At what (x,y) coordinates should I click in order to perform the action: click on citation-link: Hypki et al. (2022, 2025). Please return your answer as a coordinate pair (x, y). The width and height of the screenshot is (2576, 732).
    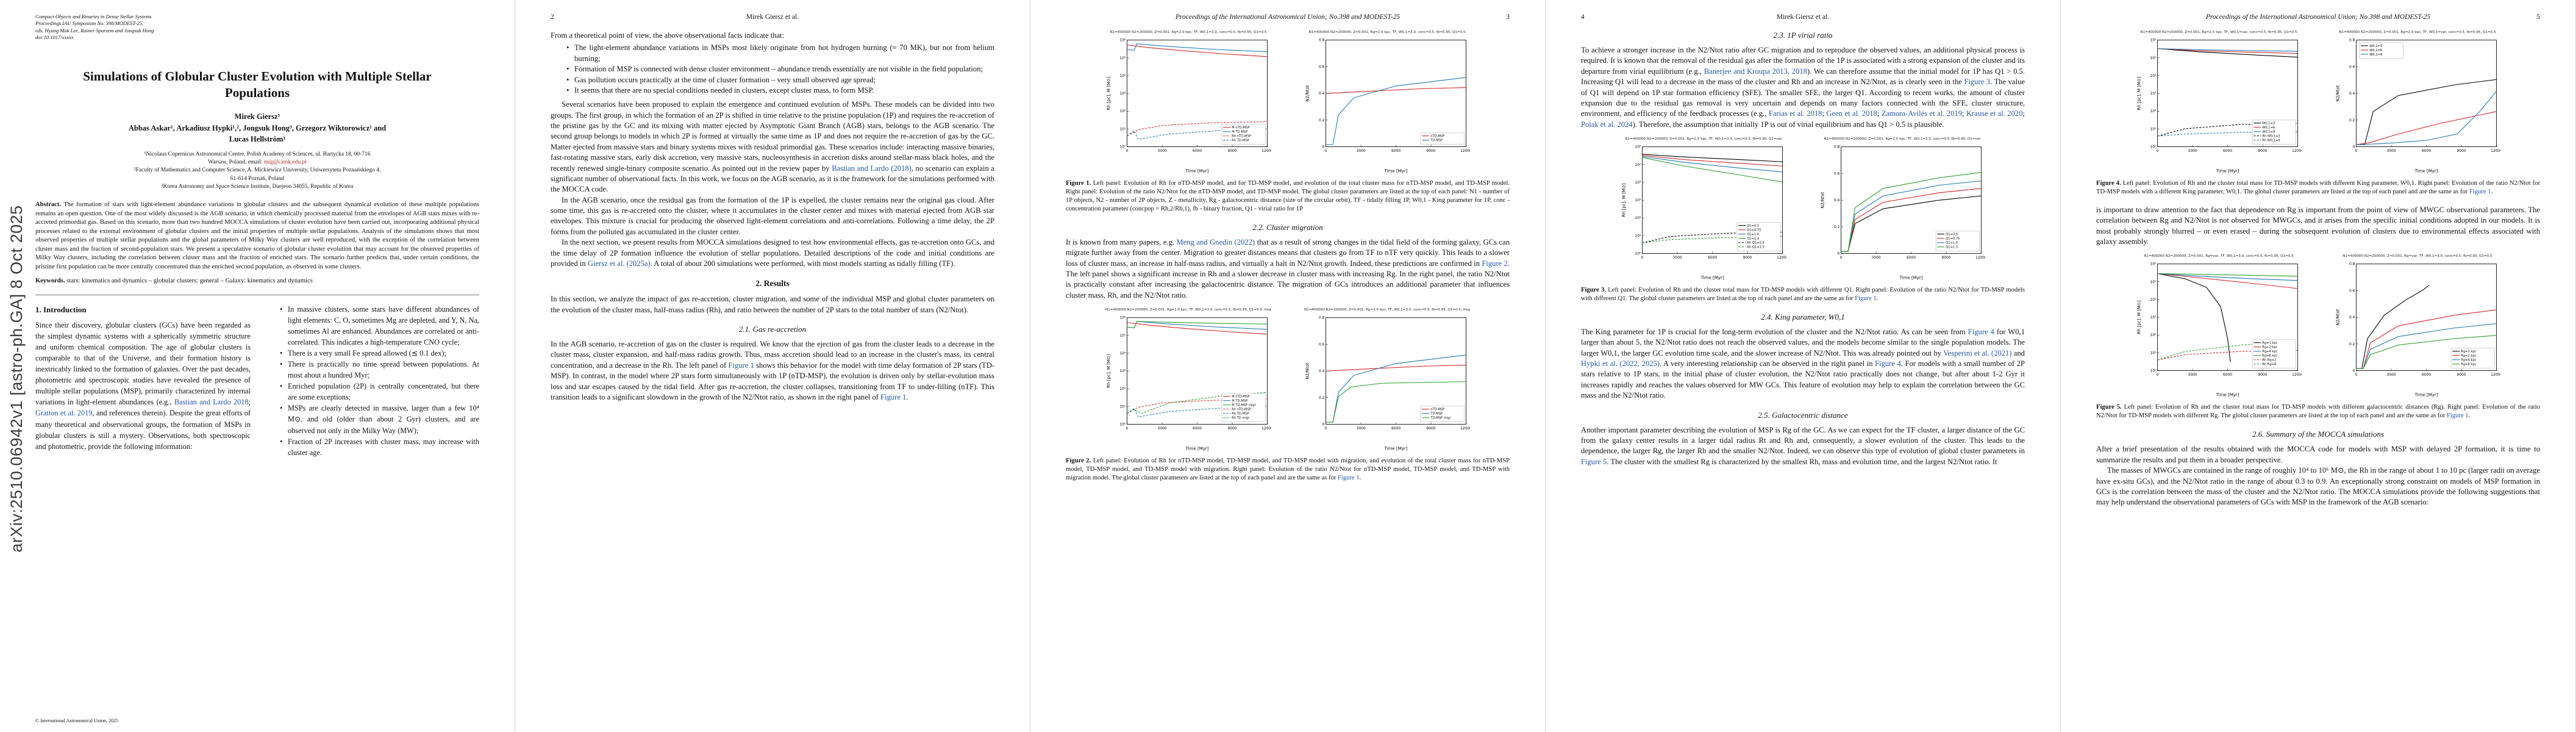
    Looking at the image, I should click on (1620, 363).